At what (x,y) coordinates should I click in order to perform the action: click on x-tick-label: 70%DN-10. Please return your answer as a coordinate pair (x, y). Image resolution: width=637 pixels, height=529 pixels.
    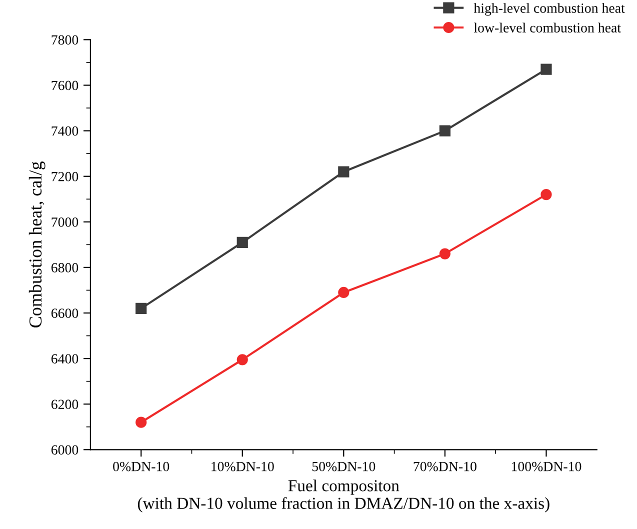
    Looking at the image, I should click on (445, 467).